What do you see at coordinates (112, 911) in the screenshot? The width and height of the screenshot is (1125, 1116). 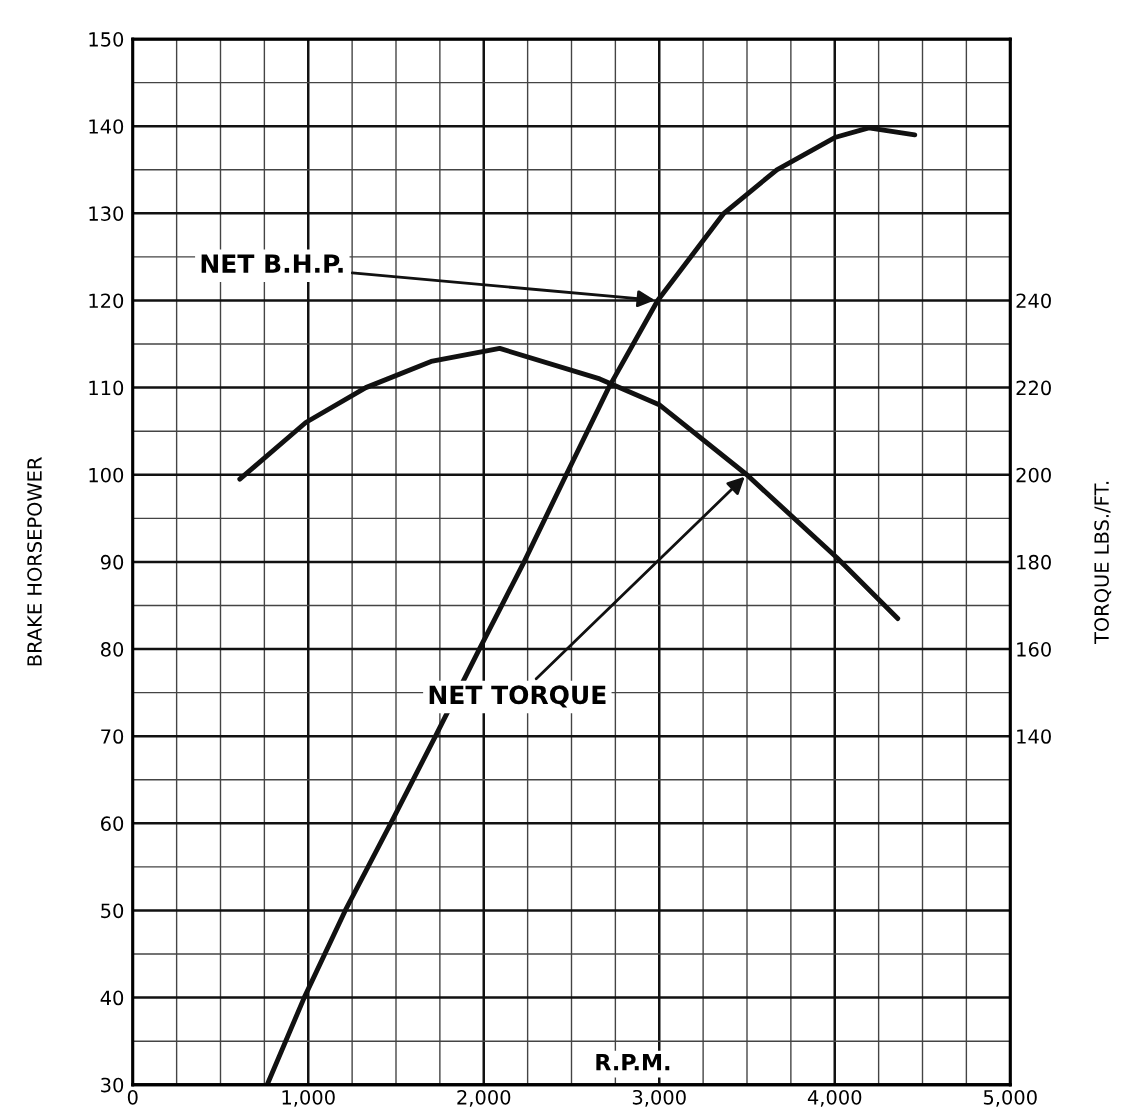 I see `y-tick-label: 50` at bounding box center [112, 911].